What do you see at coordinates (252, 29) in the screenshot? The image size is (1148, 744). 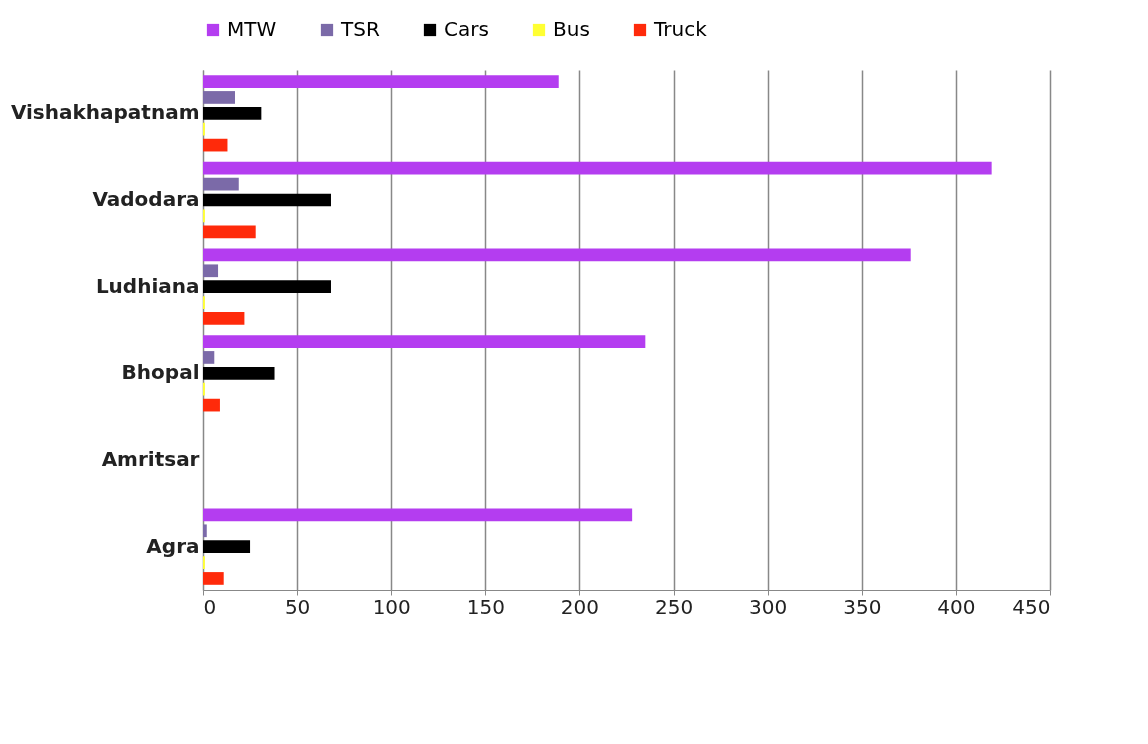 I see `legend-label: MTW` at bounding box center [252, 29].